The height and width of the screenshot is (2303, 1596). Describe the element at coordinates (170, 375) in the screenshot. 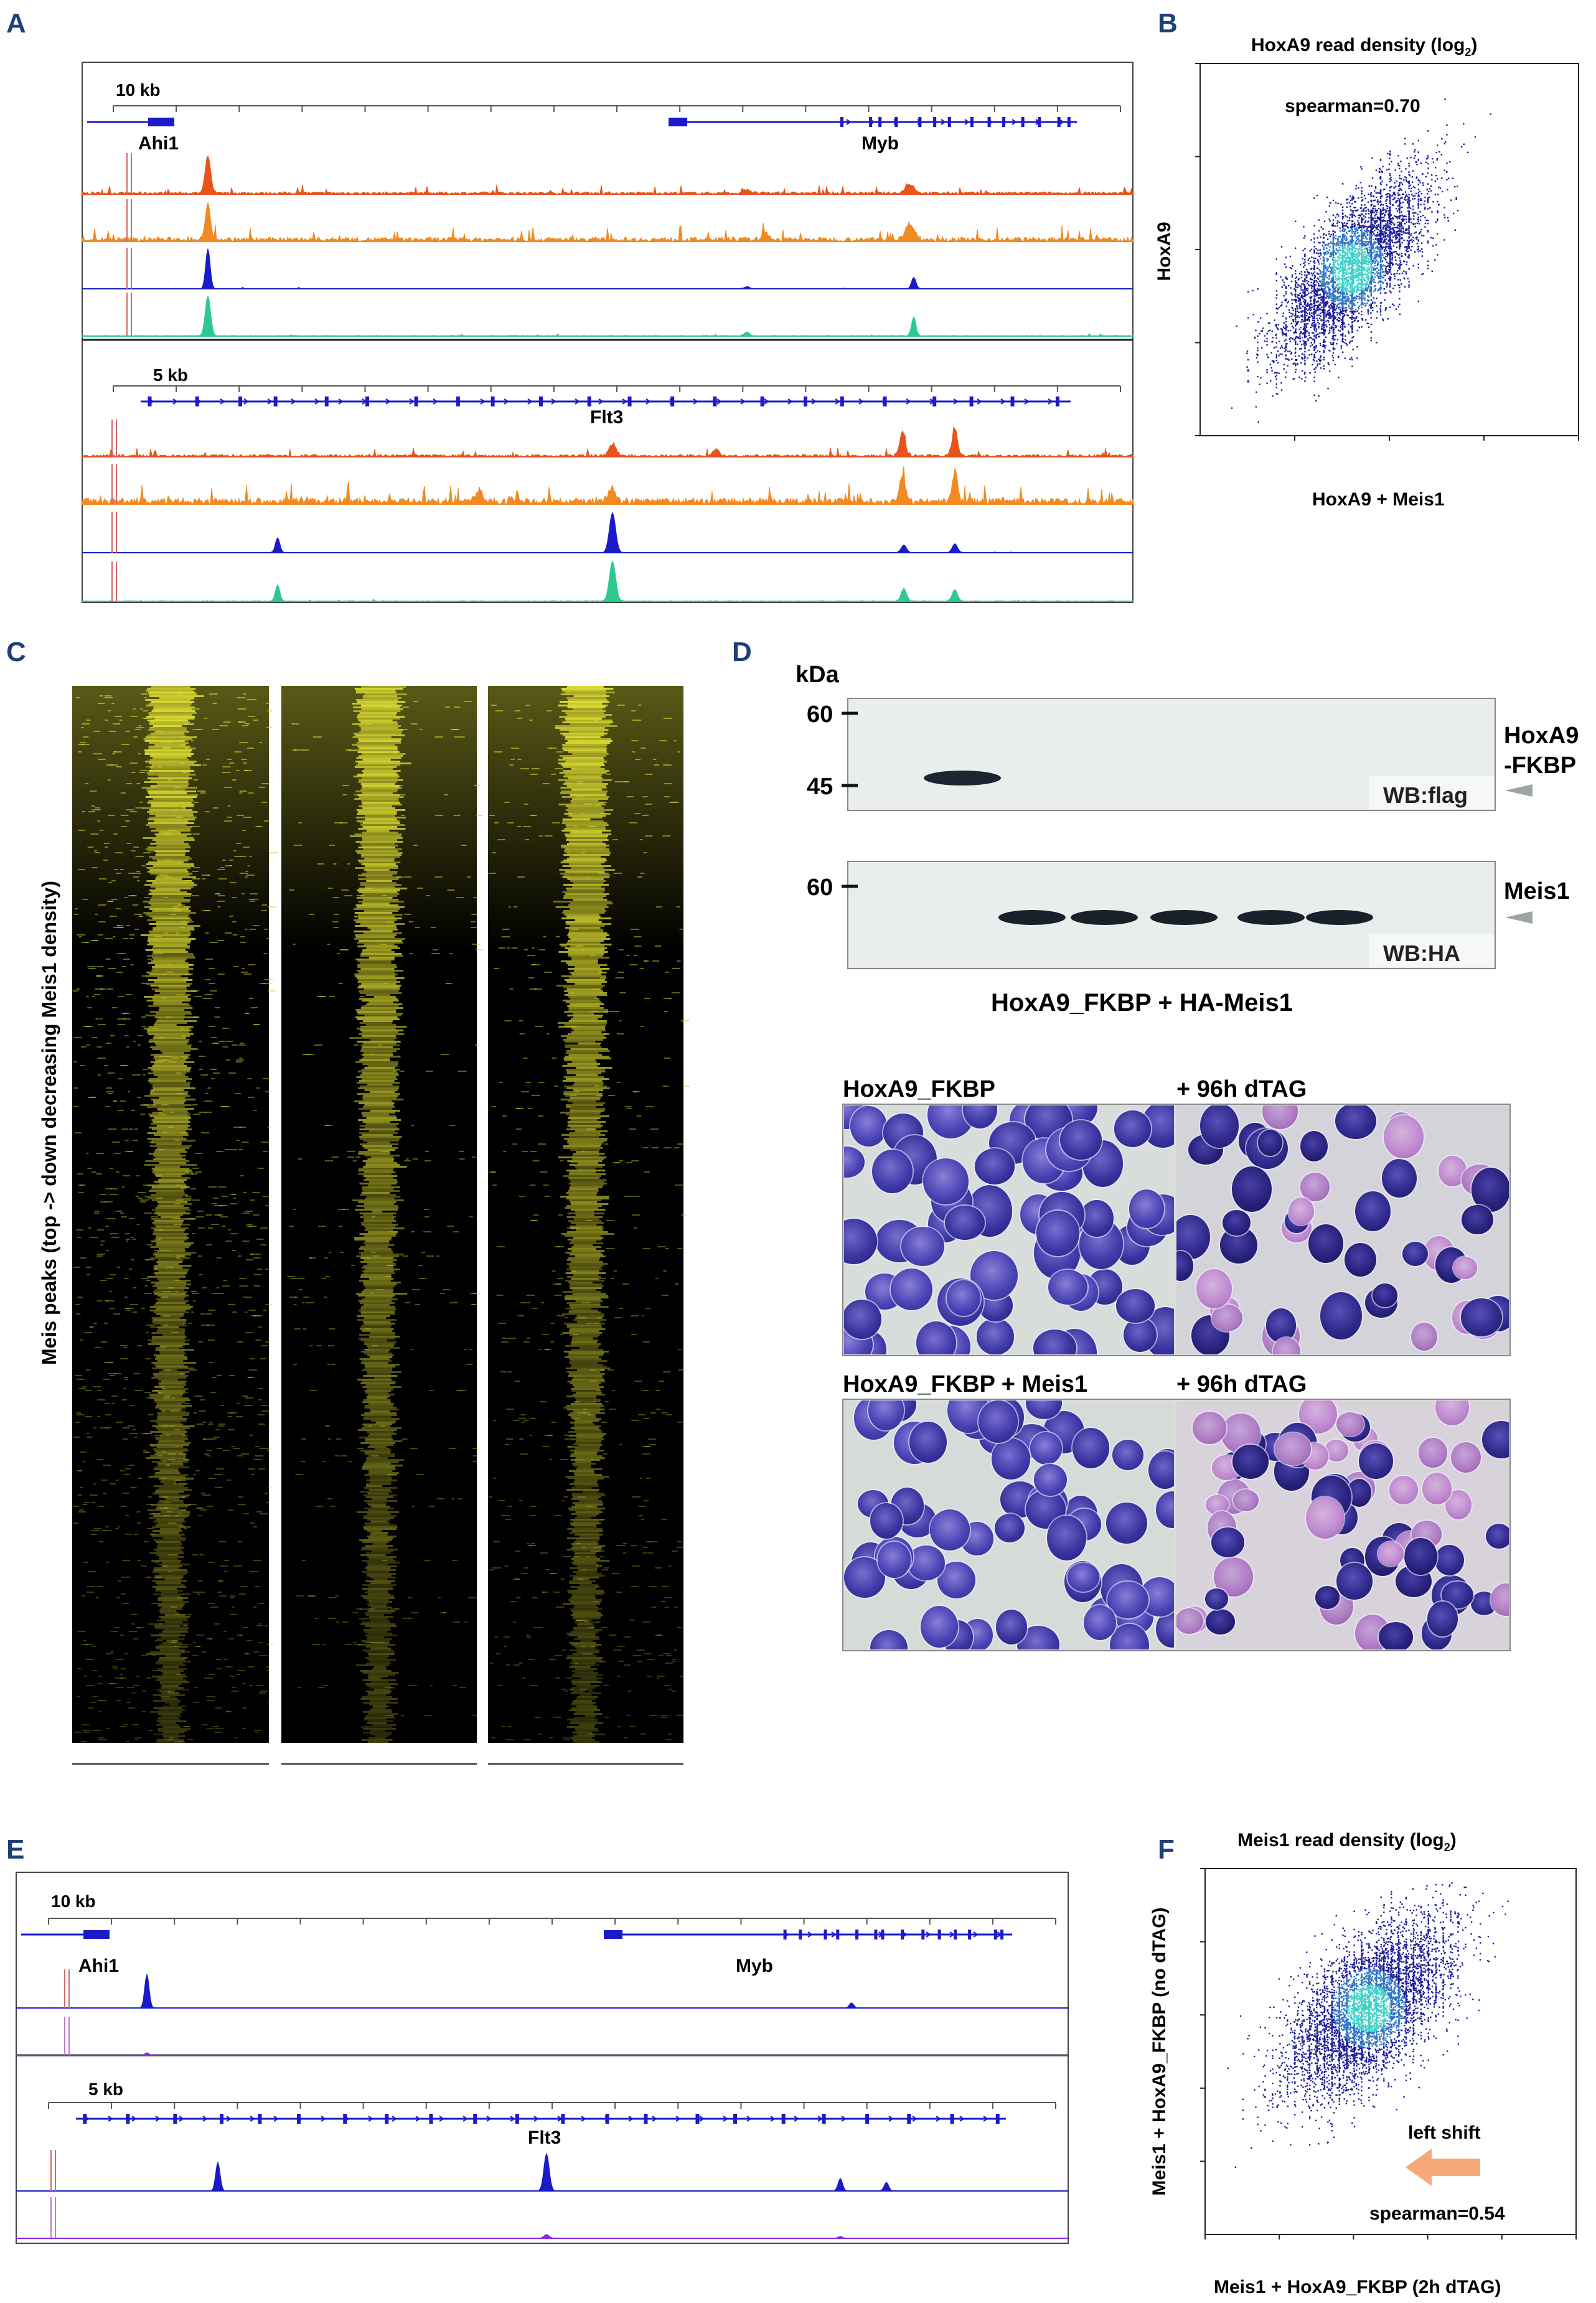

I see `scale-label: 5 kb` at that location.